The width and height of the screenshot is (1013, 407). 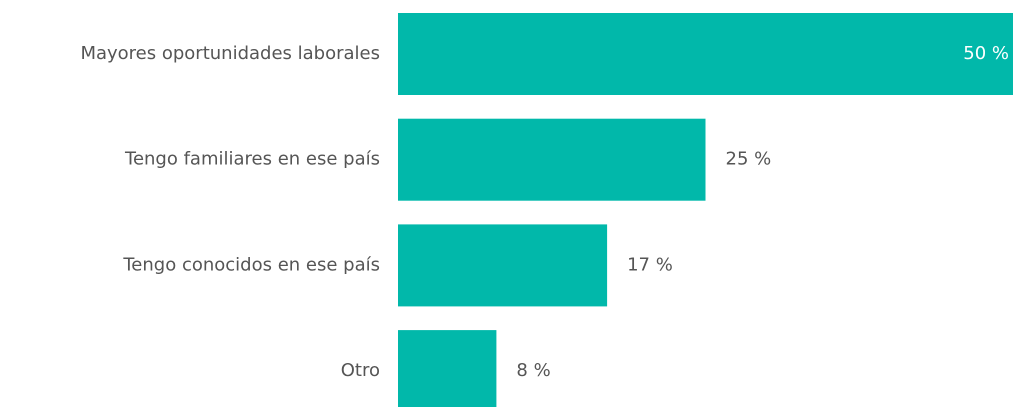 I want to click on data-label: 17 %, so click(x=650, y=264).